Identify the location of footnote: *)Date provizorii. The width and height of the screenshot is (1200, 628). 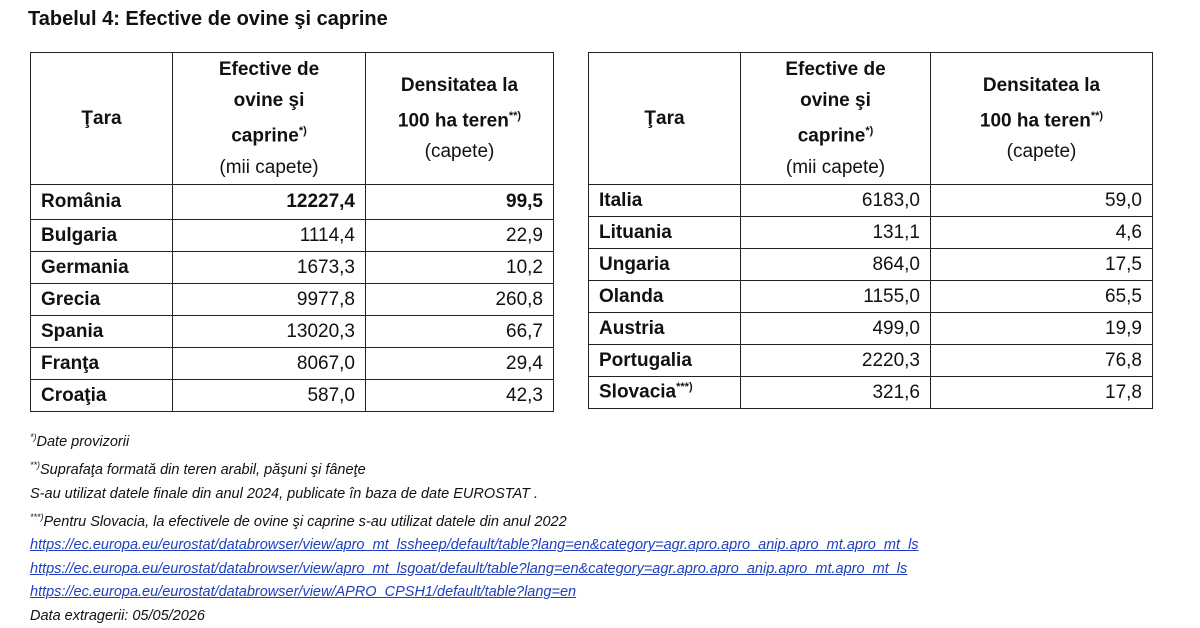
(600, 440).